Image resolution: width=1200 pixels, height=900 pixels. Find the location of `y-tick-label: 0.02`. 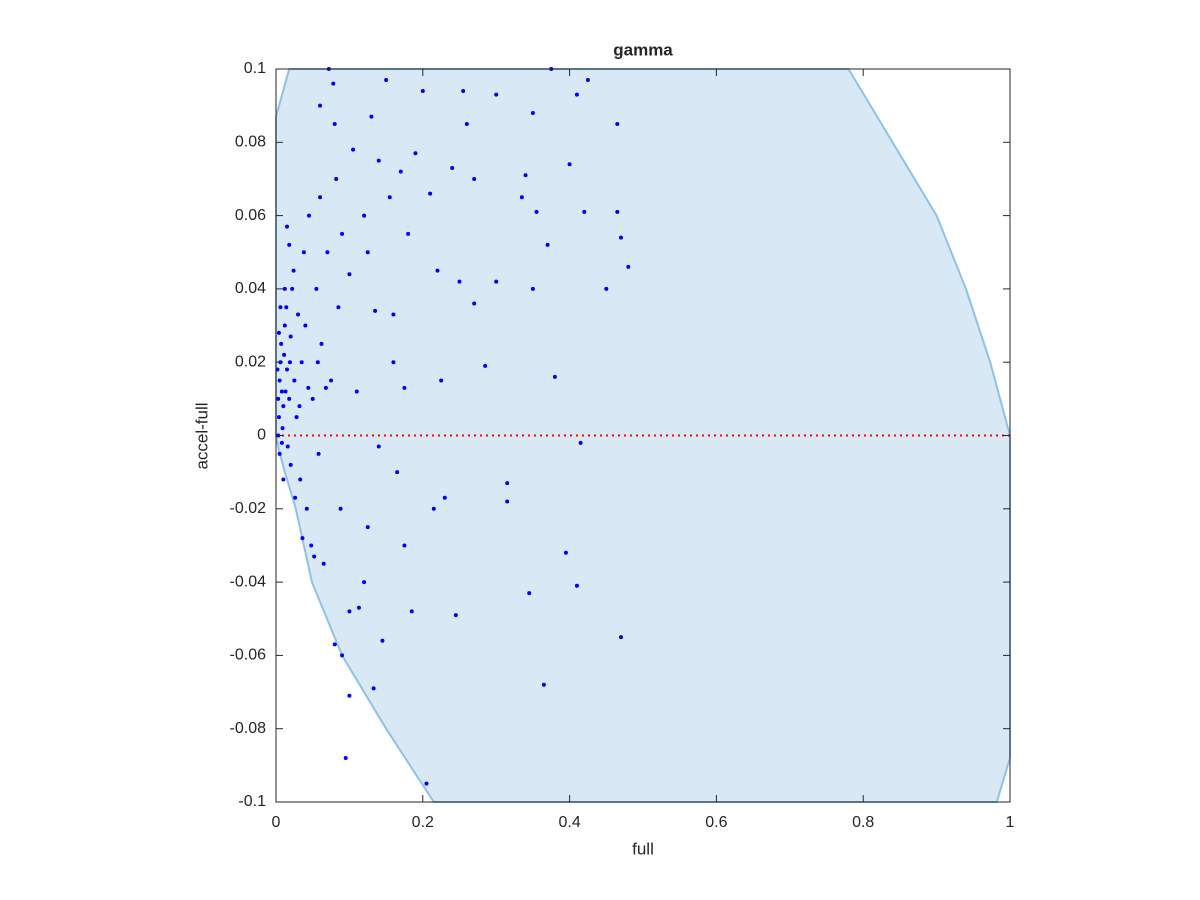

y-tick-label: 0.02 is located at coordinates (250, 361).